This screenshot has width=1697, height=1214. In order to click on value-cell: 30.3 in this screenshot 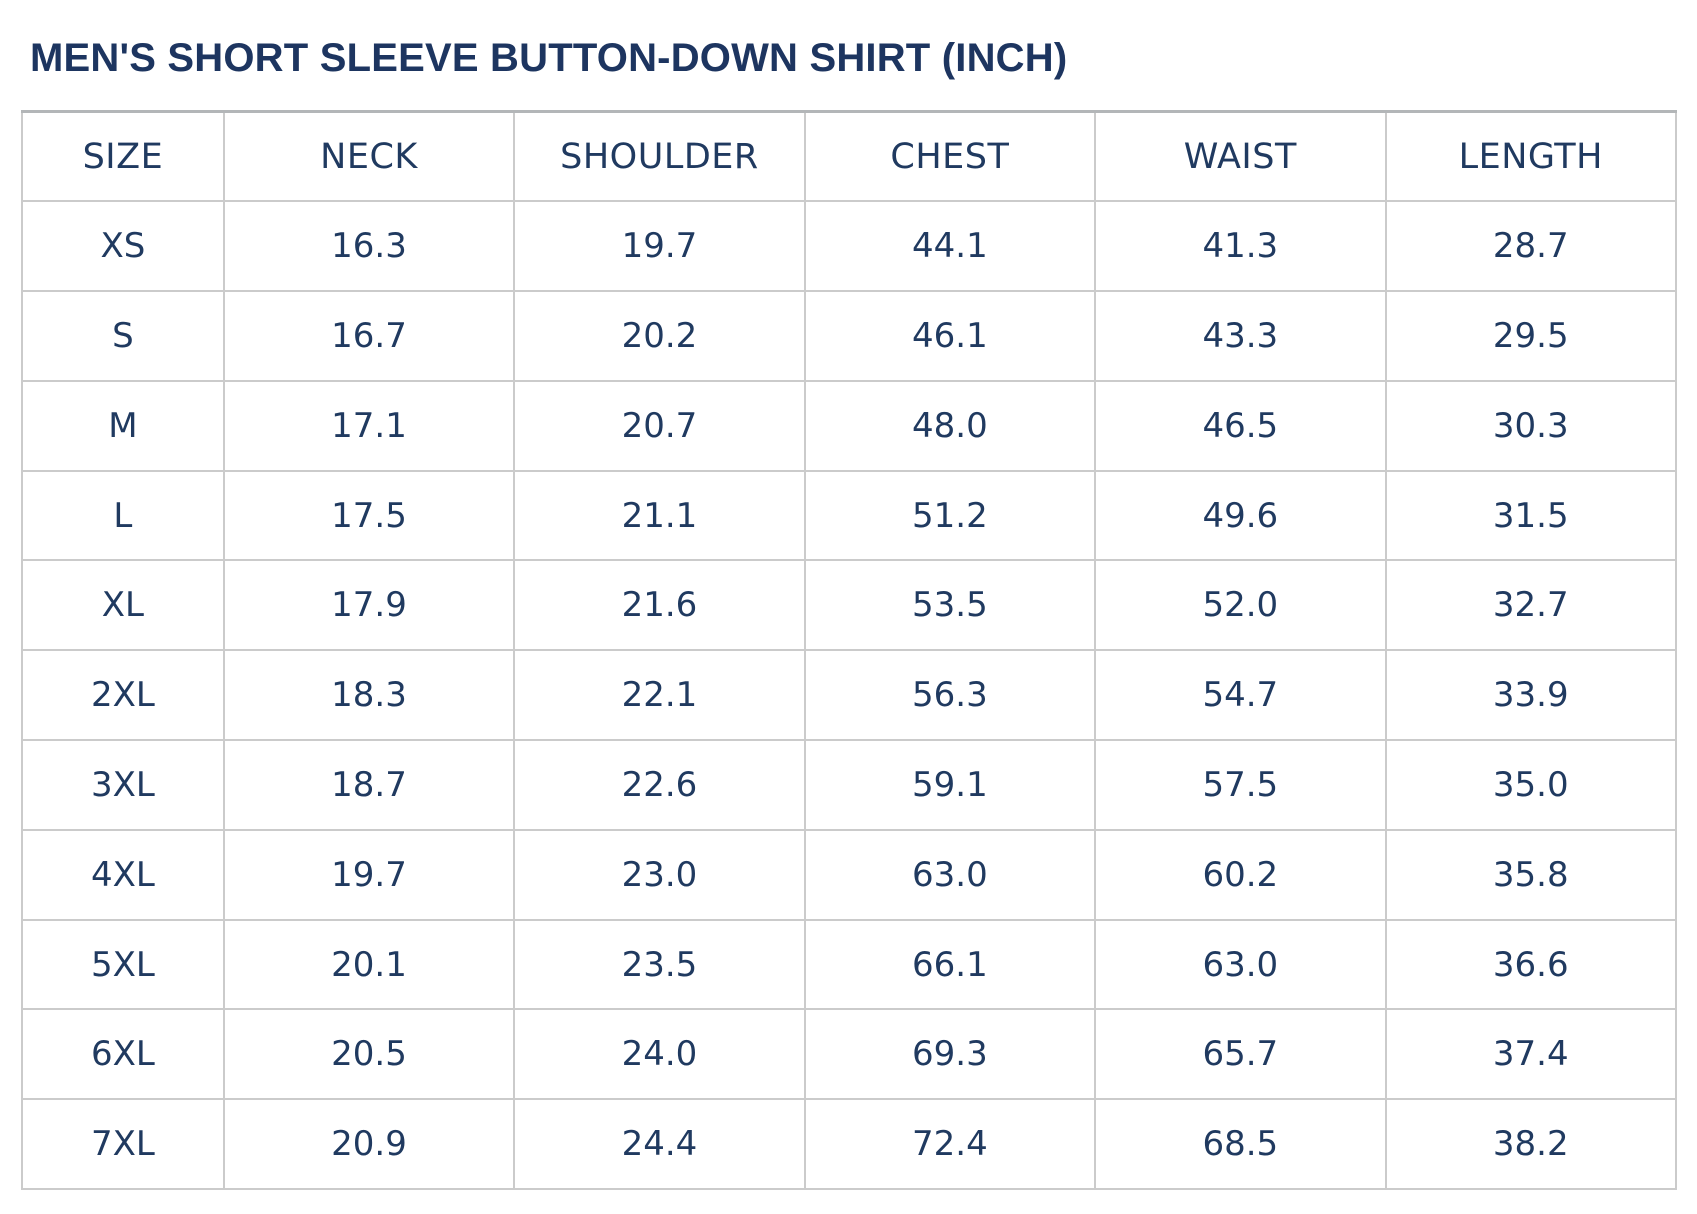, I will do `click(1531, 425)`.